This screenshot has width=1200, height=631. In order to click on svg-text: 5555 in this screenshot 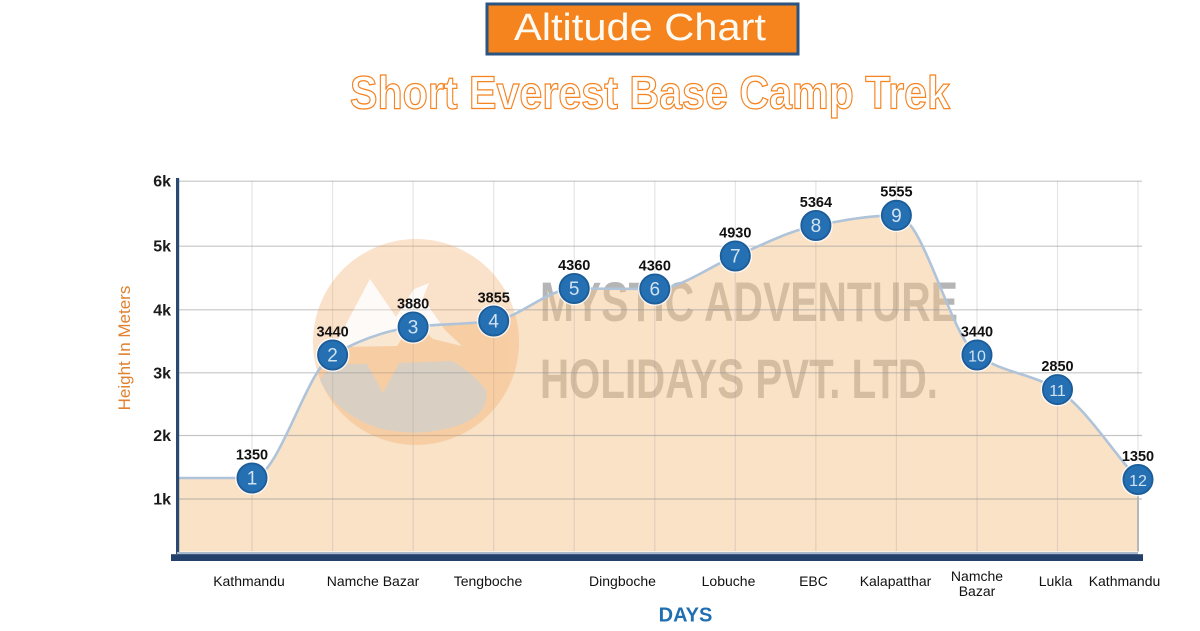, I will do `click(896, 193)`.